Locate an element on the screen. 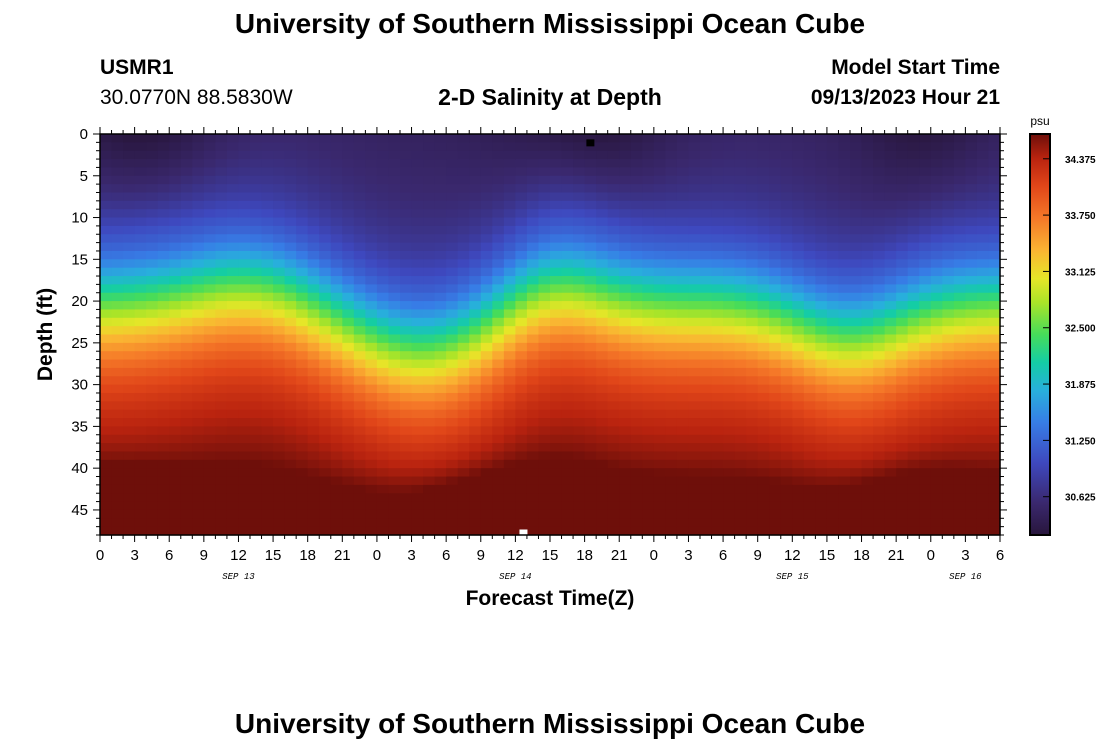 The image size is (1100, 750). colorbar-tick-label: 34.375 is located at coordinates (1080, 160).